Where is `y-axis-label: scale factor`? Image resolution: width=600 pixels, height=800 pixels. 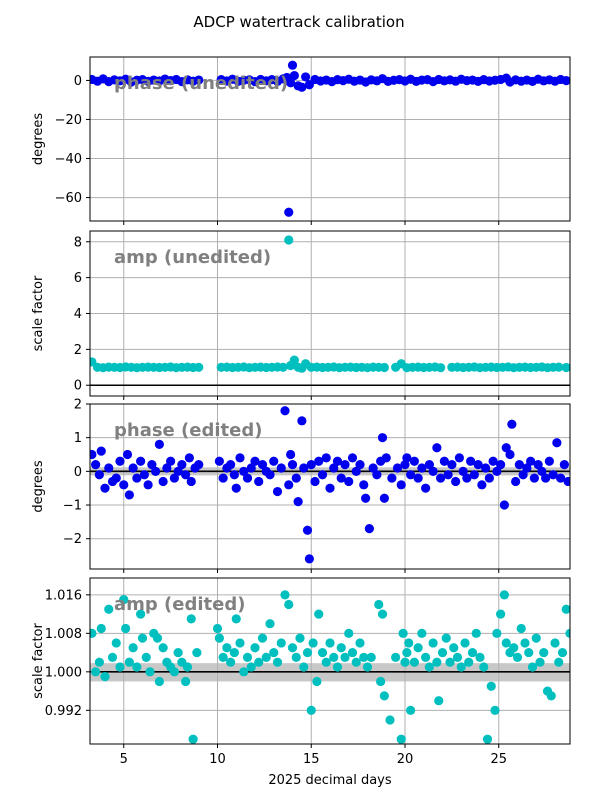
y-axis-label: scale factor is located at coordinates (38, 313).